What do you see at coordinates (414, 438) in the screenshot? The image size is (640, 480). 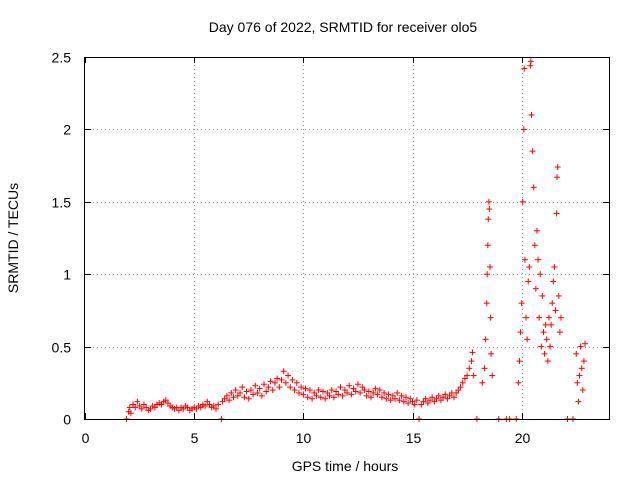 I see `x-tick-label: 15` at bounding box center [414, 438].